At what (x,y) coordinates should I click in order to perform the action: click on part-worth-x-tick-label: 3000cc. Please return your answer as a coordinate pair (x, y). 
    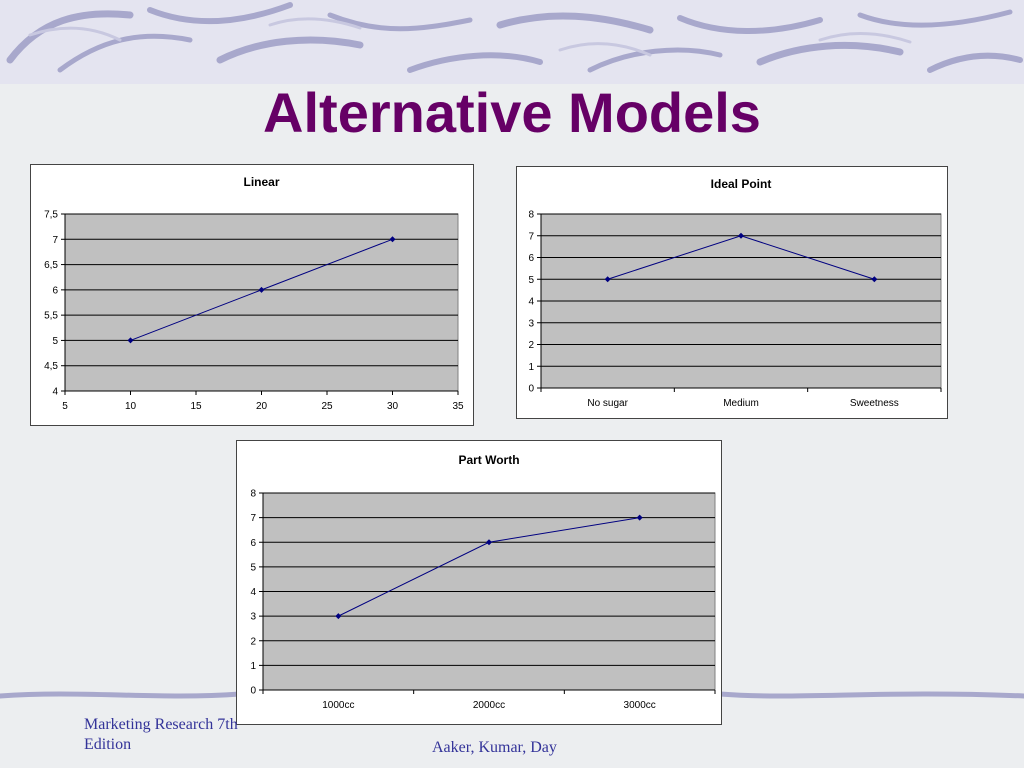
    Looking at the image, I should click on (640, 705).